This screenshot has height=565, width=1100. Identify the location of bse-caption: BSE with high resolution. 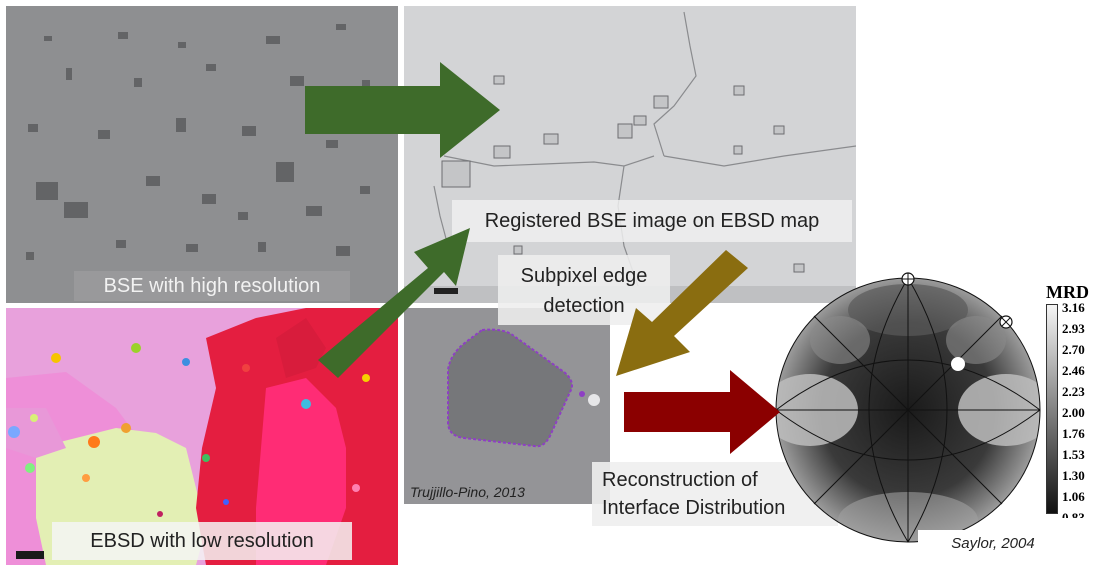
(212, 286).